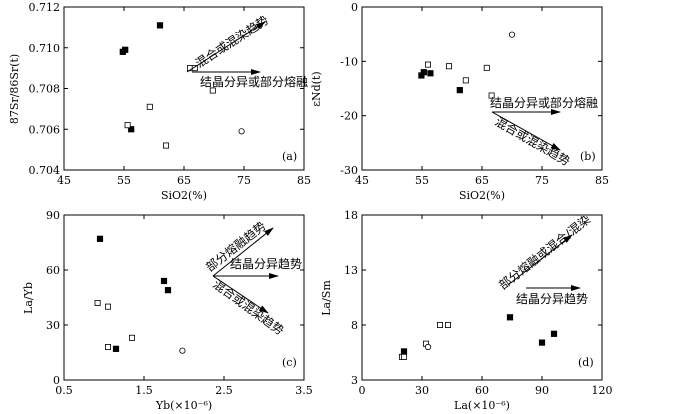  Describe the element at coordinates (351, 215) in the screenshot. I see `y-tick-label: 18` at that location.